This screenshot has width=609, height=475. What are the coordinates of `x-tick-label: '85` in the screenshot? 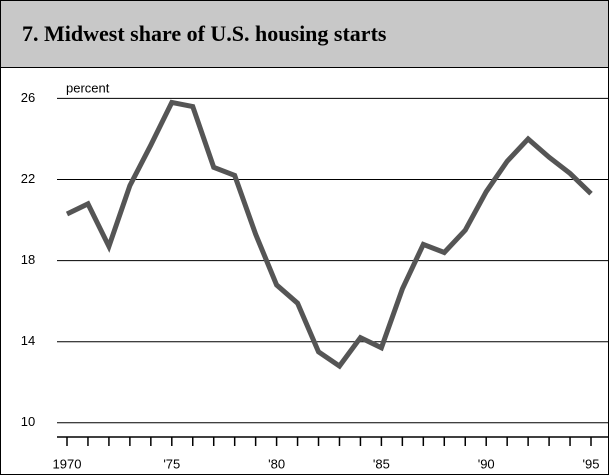 It's located at (381, 463).